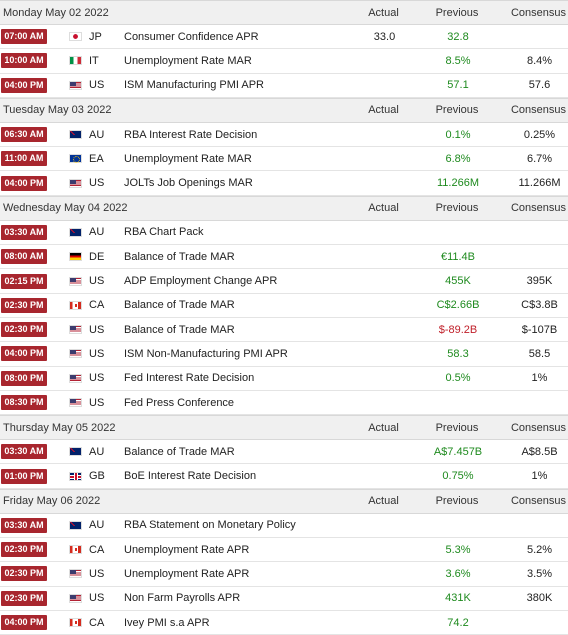  What do you see at coordinates (75, 623) in the screenshot?
I see `ca-flag-icon` at bounding box center [75, 623].